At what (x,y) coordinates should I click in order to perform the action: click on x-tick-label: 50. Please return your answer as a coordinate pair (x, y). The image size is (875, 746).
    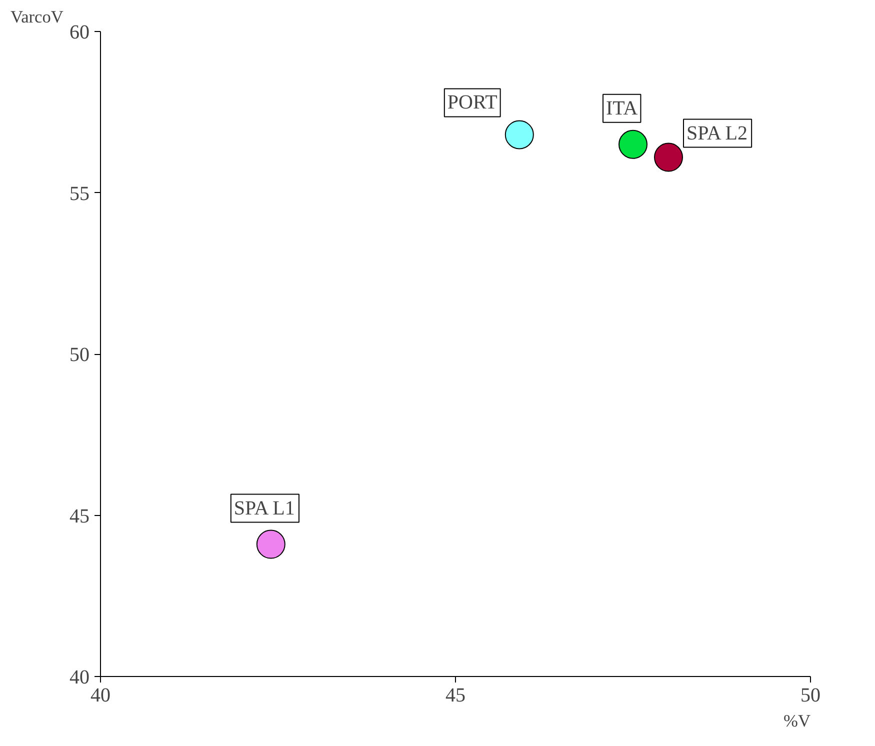
    Looking at the image, I should click on (810, 695).